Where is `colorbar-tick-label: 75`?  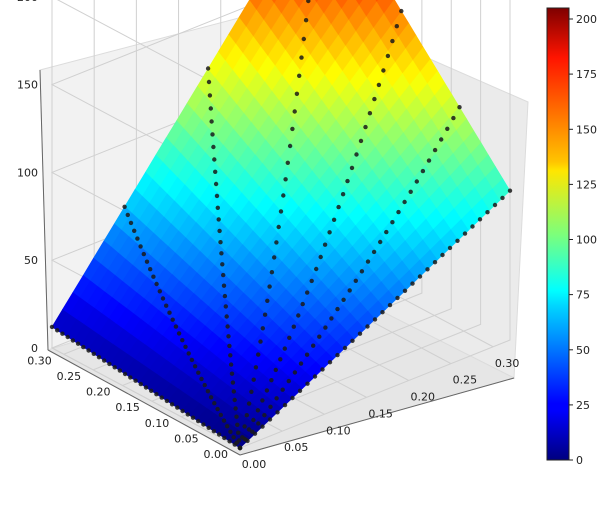
colorbar-tick-label: 75 is located at coordinates (583, 295).